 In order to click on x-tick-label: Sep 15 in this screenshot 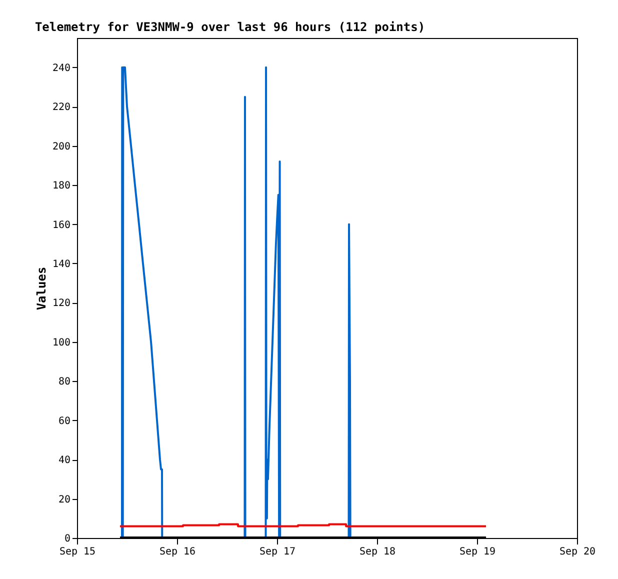, I will do `click(77, 552)`.